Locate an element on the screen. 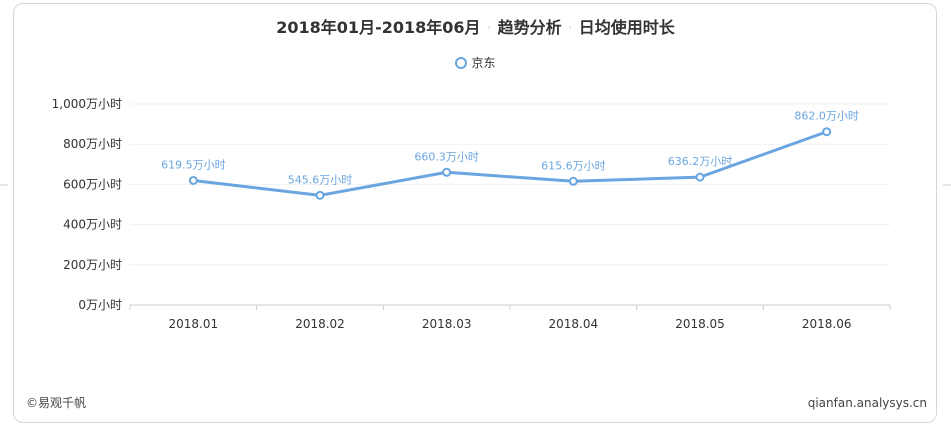 This screenshot has height=431, width=951. chart-title: 2018年01月-2018年06月 · 趋势分析 · 日均使用时长 is located at coordinates (475, 27).